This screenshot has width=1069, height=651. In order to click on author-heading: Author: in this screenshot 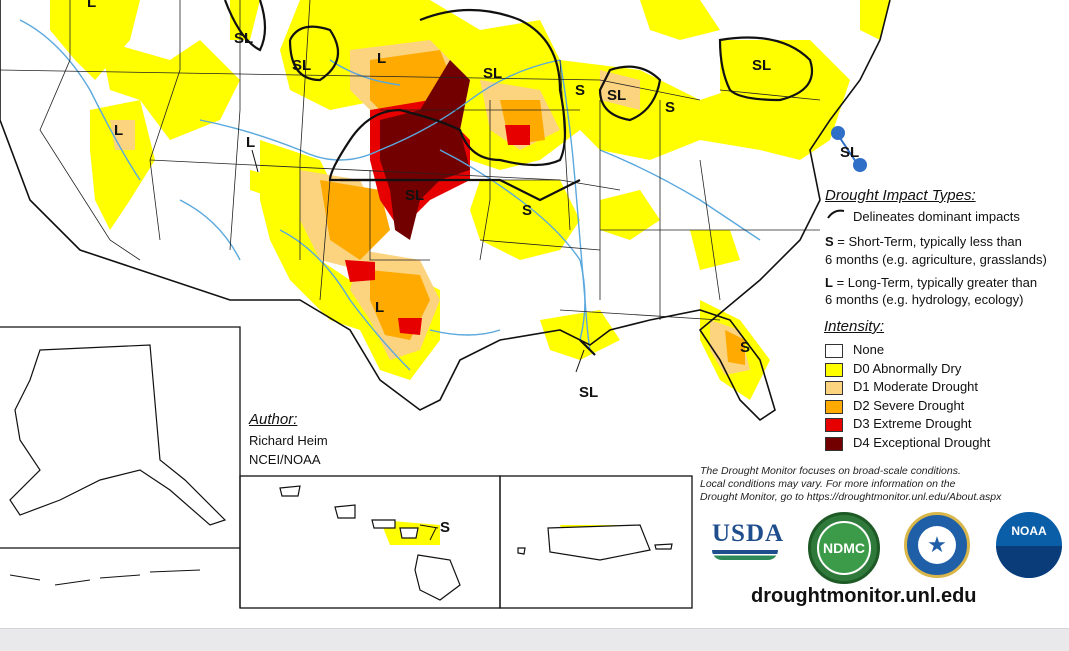, I will do `click(273, 419)`.